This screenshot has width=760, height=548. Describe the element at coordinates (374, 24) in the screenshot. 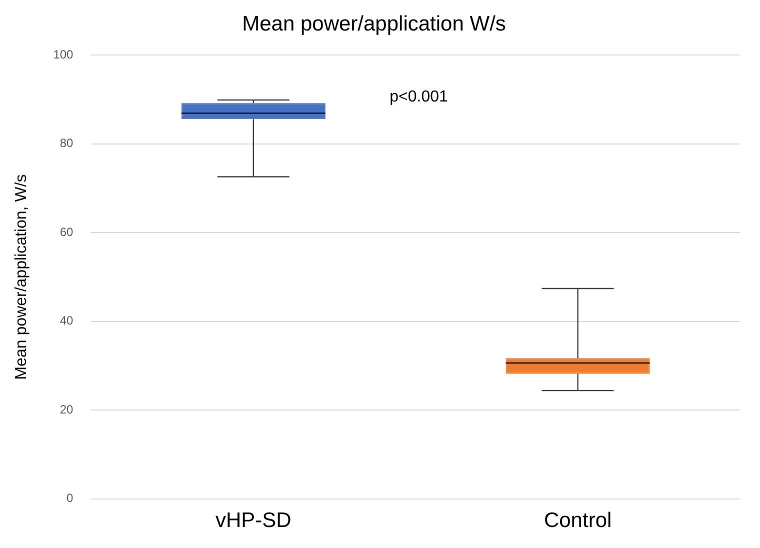

I see `chart-title: Mean power/application W/s` at that location.